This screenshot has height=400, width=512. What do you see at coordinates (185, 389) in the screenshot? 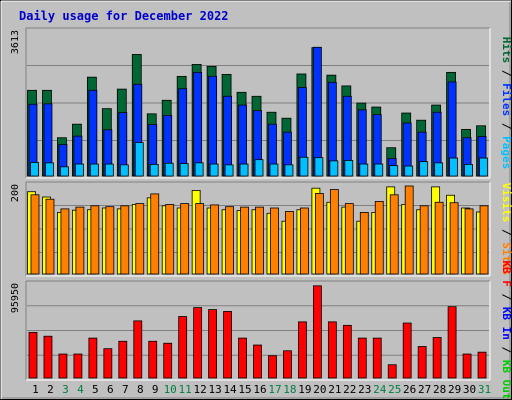
I see `x-tick-label-day-11: 11` at bounding box center [185, 389].